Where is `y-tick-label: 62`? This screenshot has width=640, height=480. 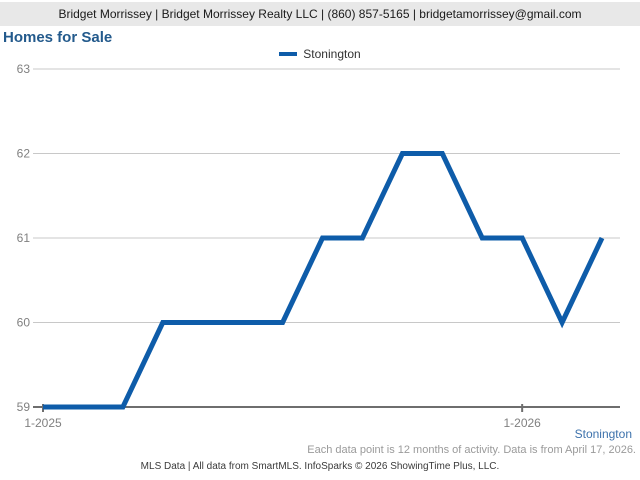
y-tick-label: 62 is located at coordinates (24, 154).